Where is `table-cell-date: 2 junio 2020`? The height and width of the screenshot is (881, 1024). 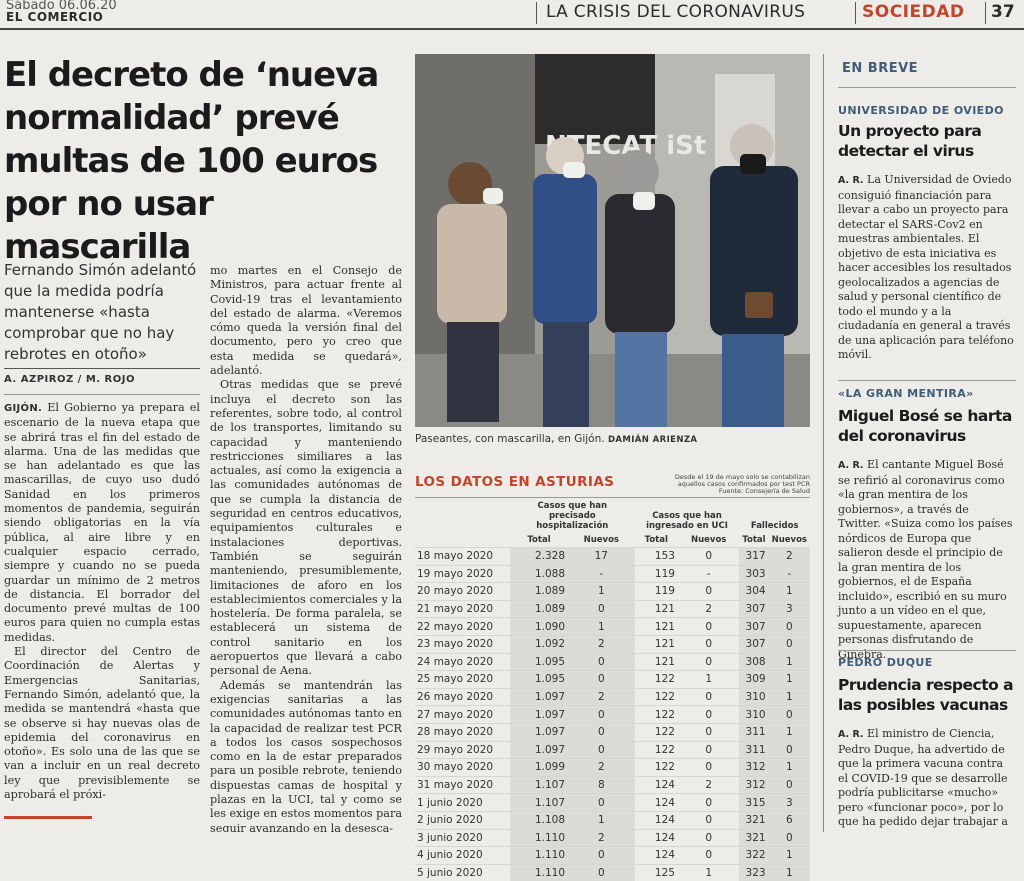
table-cell-date: 2 junio 2020 is located at coordinates (462, 820).